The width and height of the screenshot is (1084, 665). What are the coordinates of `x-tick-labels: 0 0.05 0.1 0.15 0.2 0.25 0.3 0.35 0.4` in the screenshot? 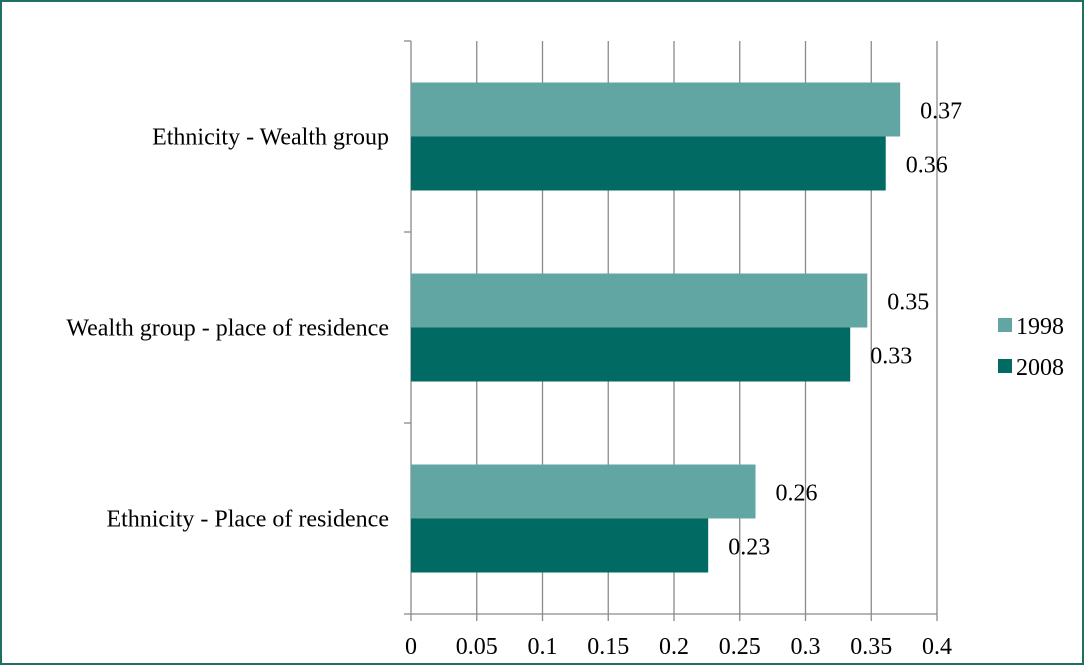 It's located at (678, 647).